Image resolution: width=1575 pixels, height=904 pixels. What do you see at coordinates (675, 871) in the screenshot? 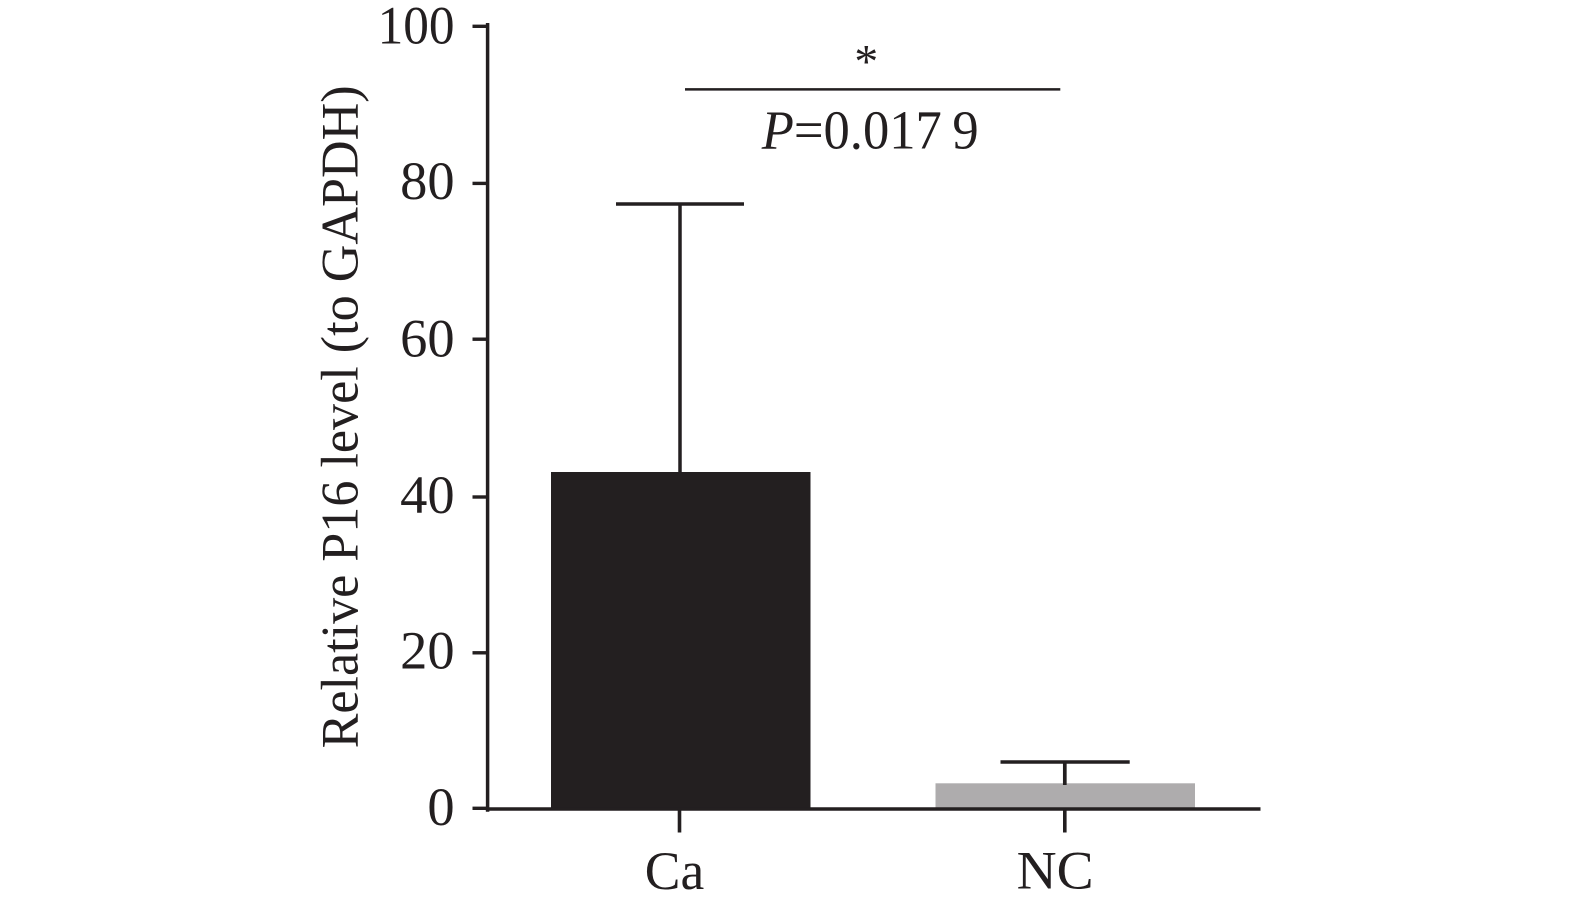
I see `svg-text: Ca` at bounding box center [675, 871].